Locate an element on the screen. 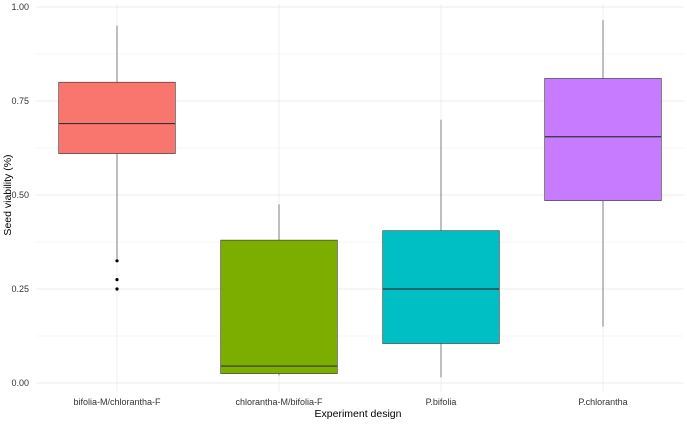 The width and height of the screenshot is (687, 426). y-tick-labels: 0.00 0.25 0.50 0.75 1.00 is located at coordinates (20, 195).